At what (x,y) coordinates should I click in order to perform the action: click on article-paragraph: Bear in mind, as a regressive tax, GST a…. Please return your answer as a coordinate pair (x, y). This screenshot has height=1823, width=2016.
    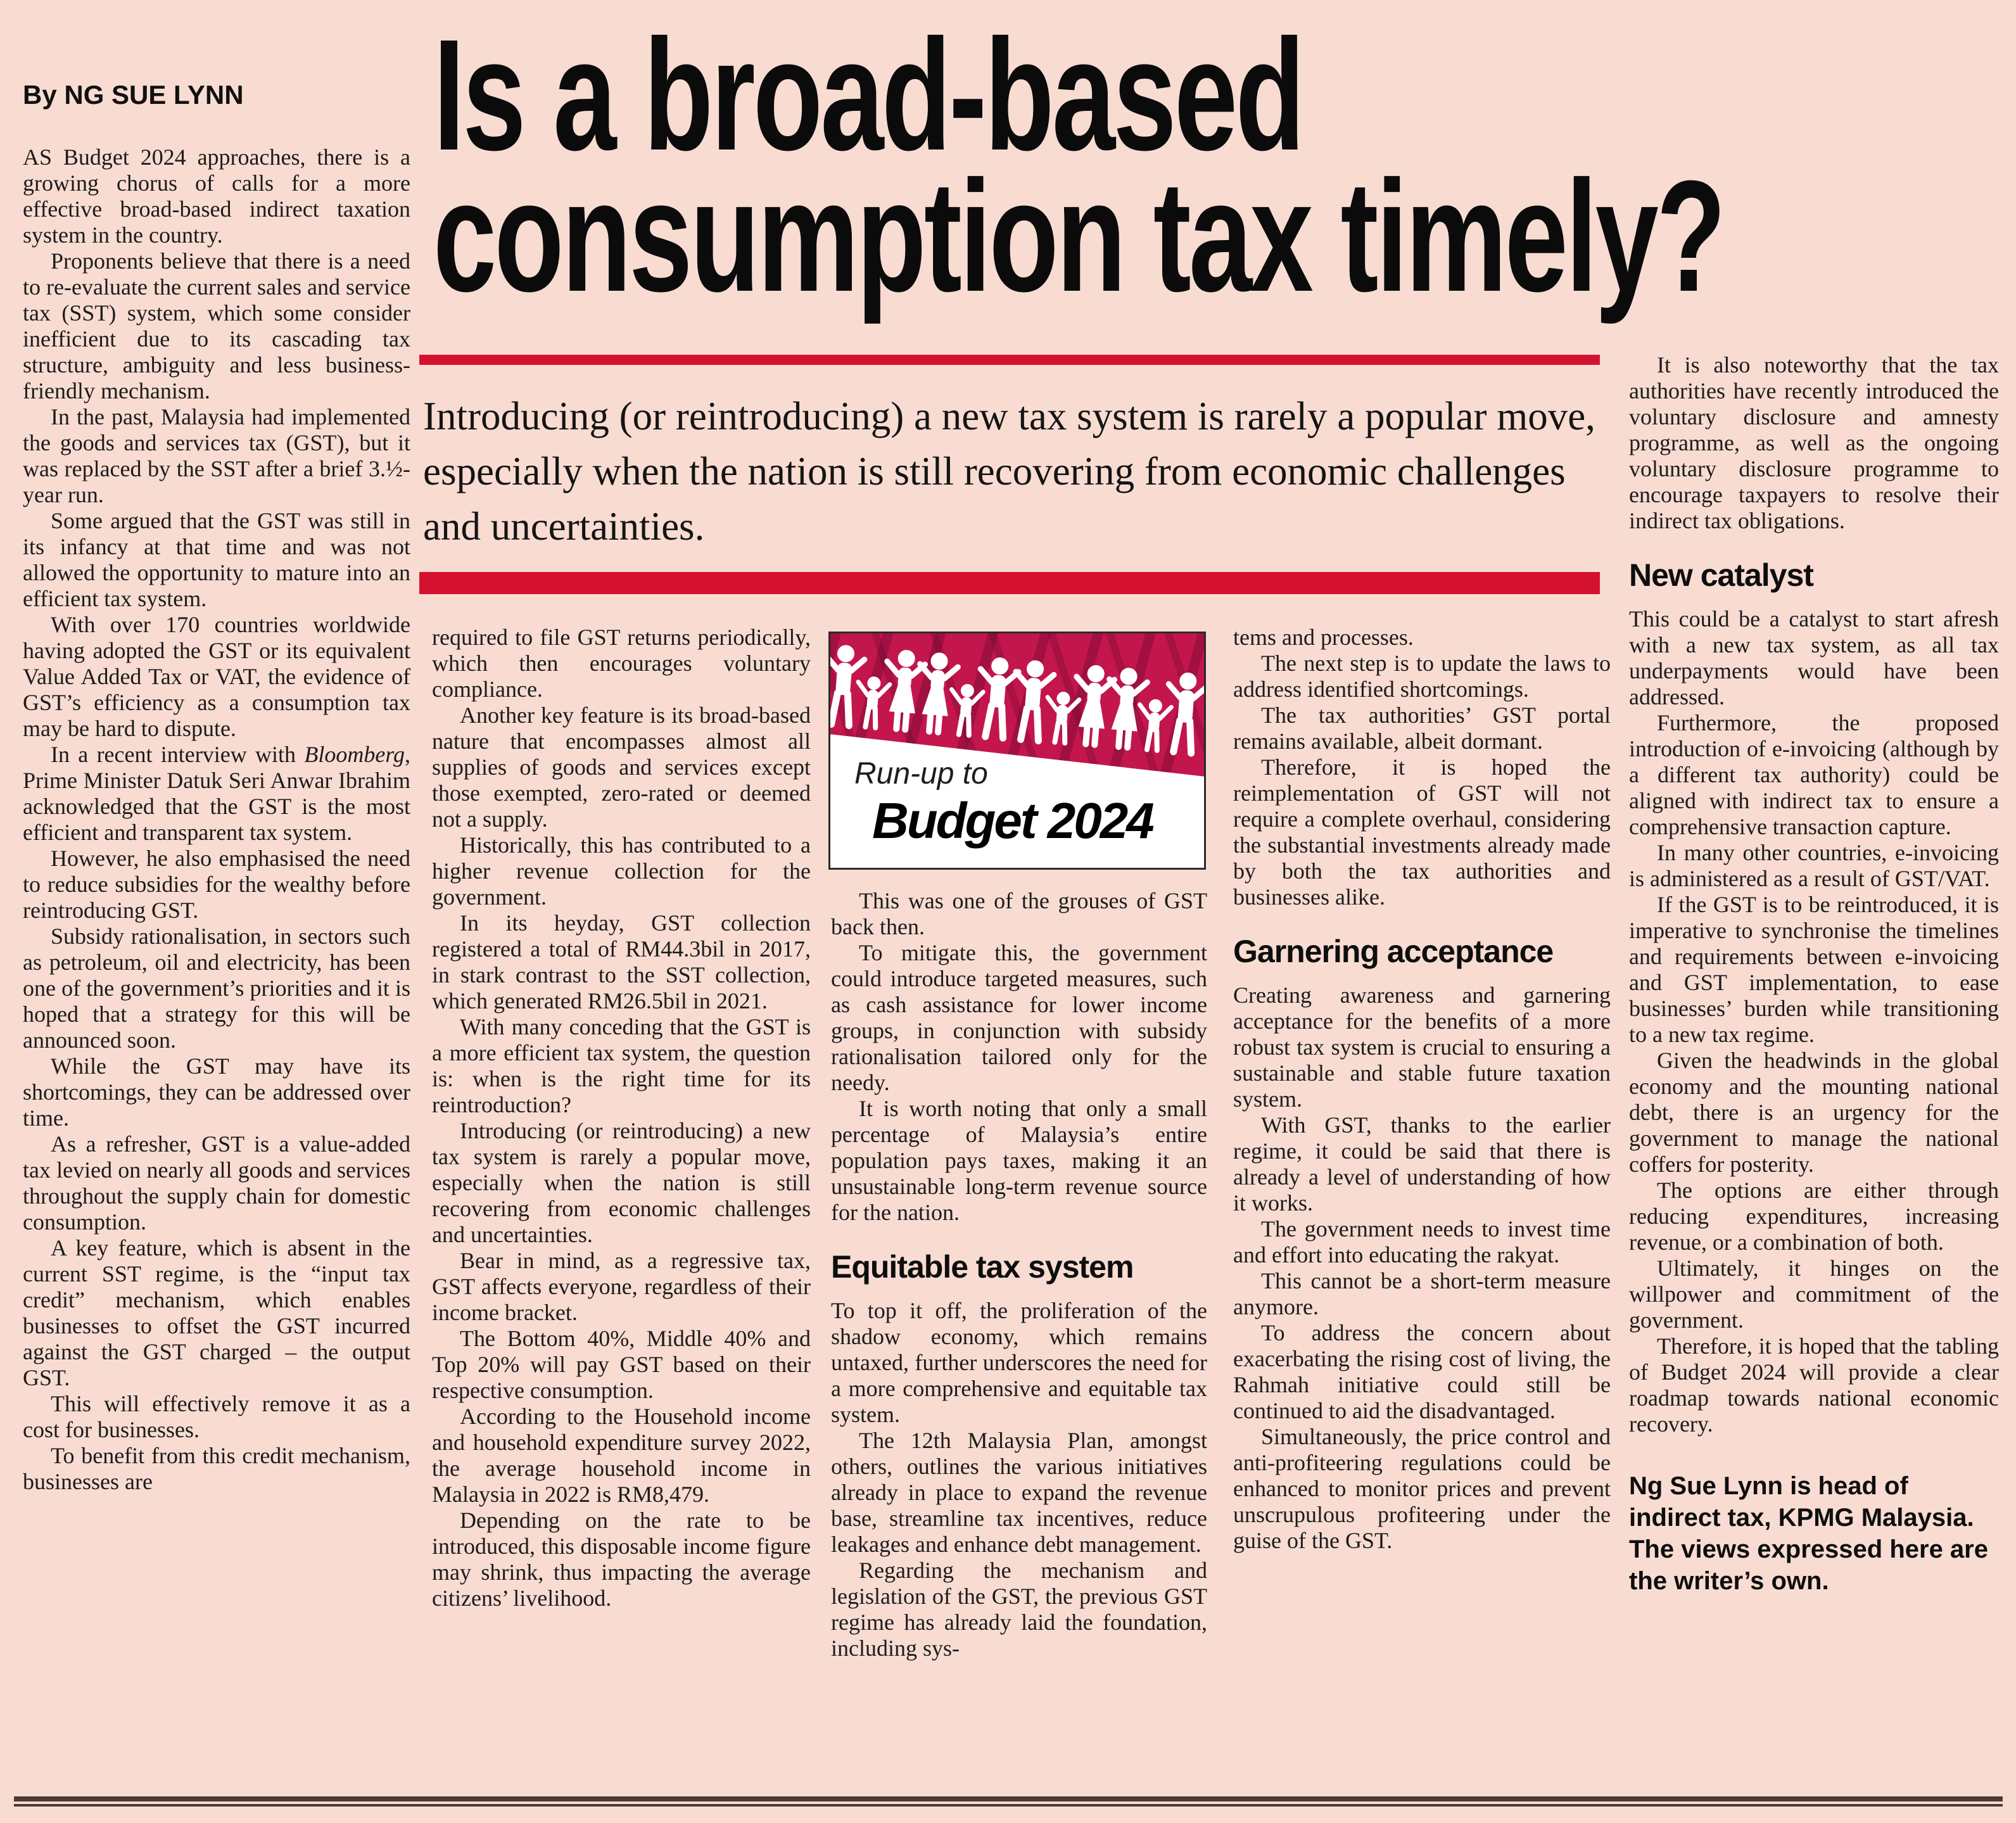
    Looking at the image, I should click on (621, 1286).